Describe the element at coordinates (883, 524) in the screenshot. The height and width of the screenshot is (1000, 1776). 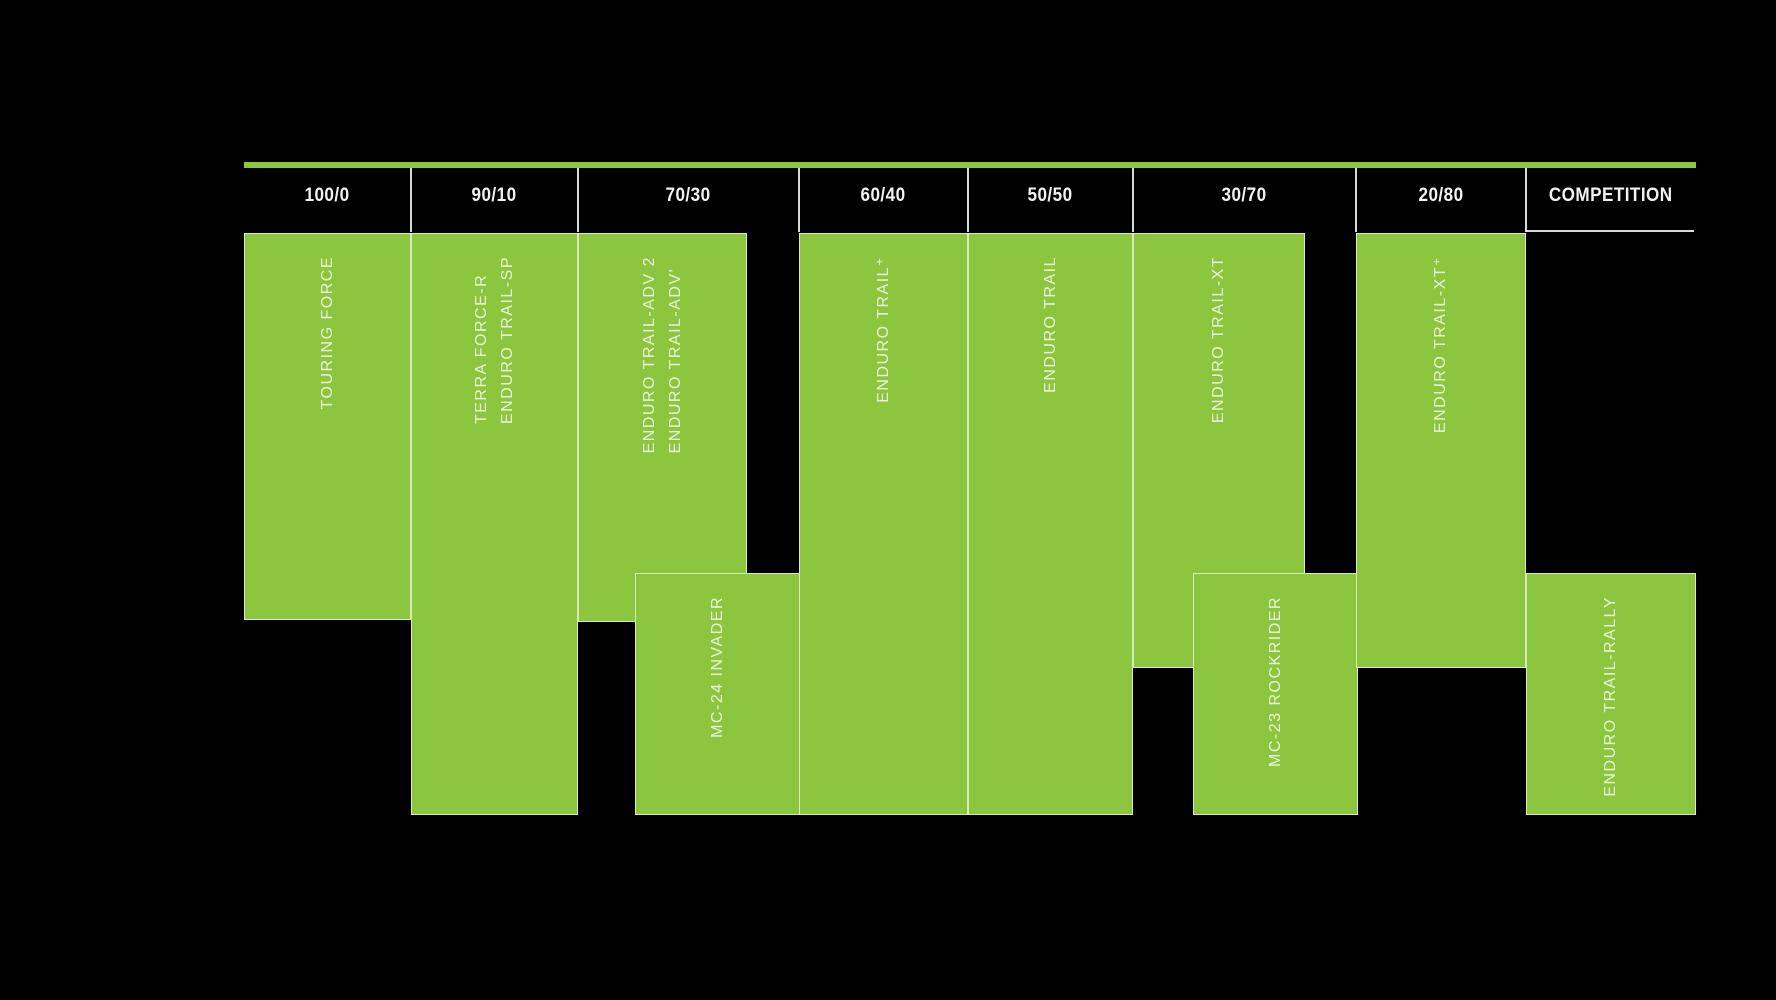
I see `product-box-enduro-trail-plus: ENDURO TRAIL⁺` at that location.